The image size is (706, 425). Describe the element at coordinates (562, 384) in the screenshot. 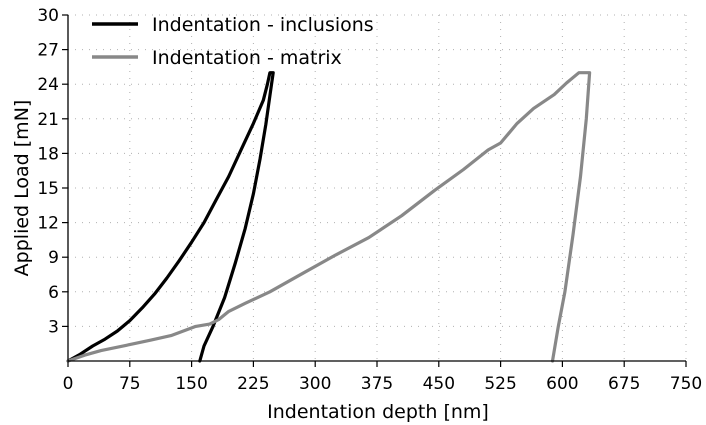

I see `x-tick-label: 600` at that location.